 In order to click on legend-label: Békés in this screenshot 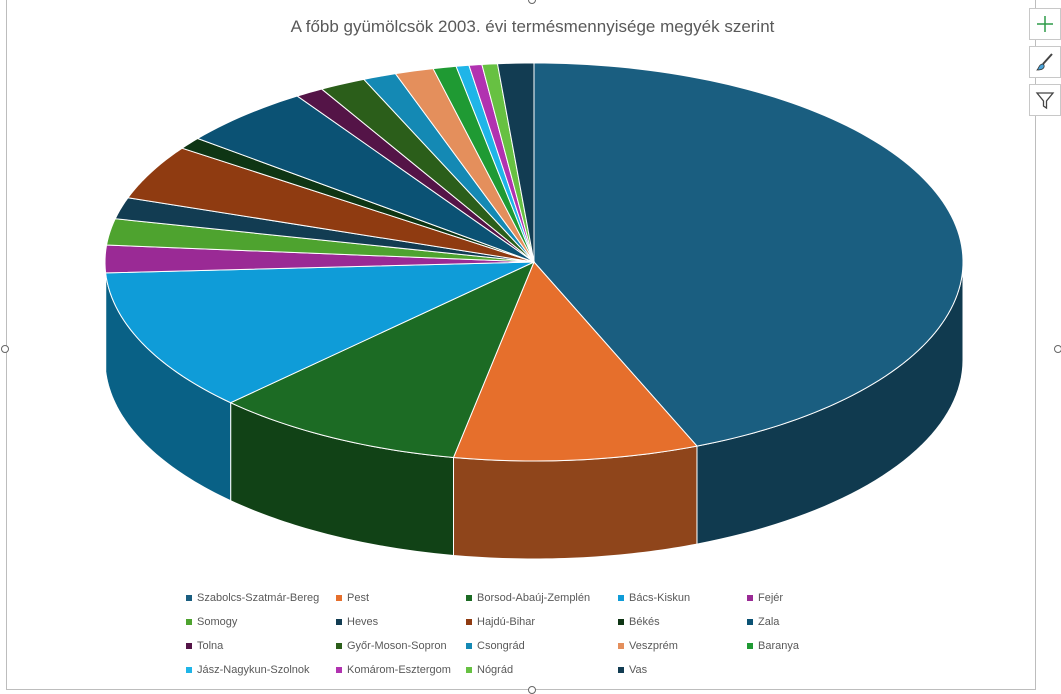, I will do `click(644, 622)`.